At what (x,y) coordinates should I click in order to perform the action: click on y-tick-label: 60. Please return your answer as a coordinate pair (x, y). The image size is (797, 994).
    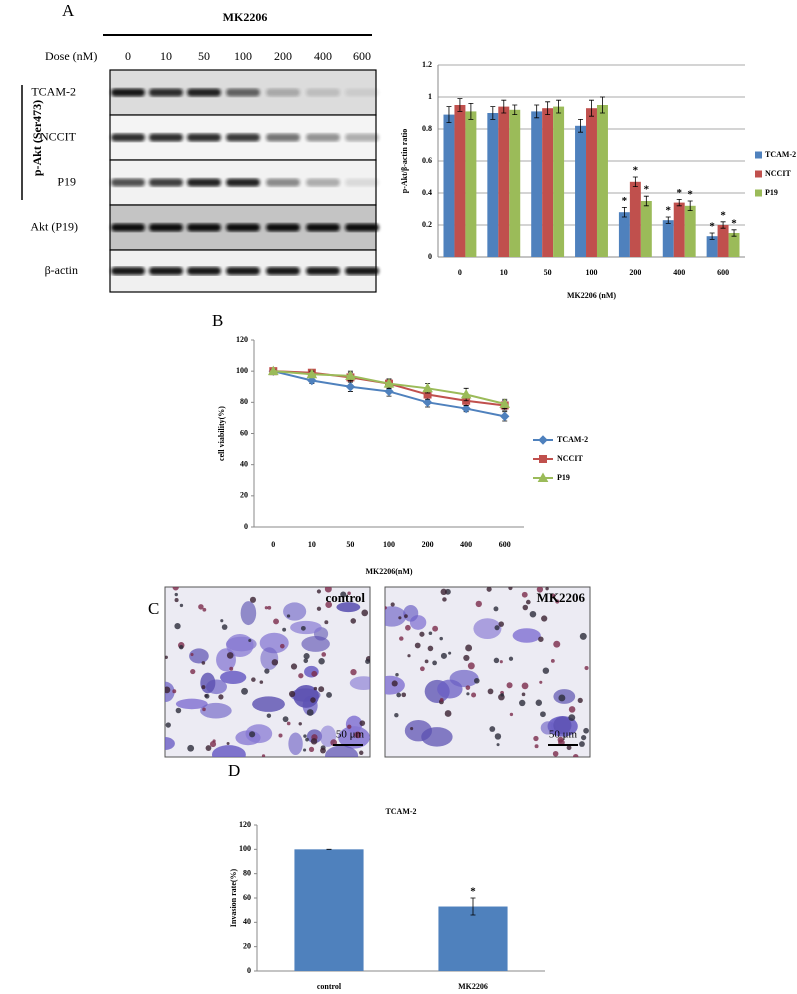
    Looking at the image, I should click on (247, 897).